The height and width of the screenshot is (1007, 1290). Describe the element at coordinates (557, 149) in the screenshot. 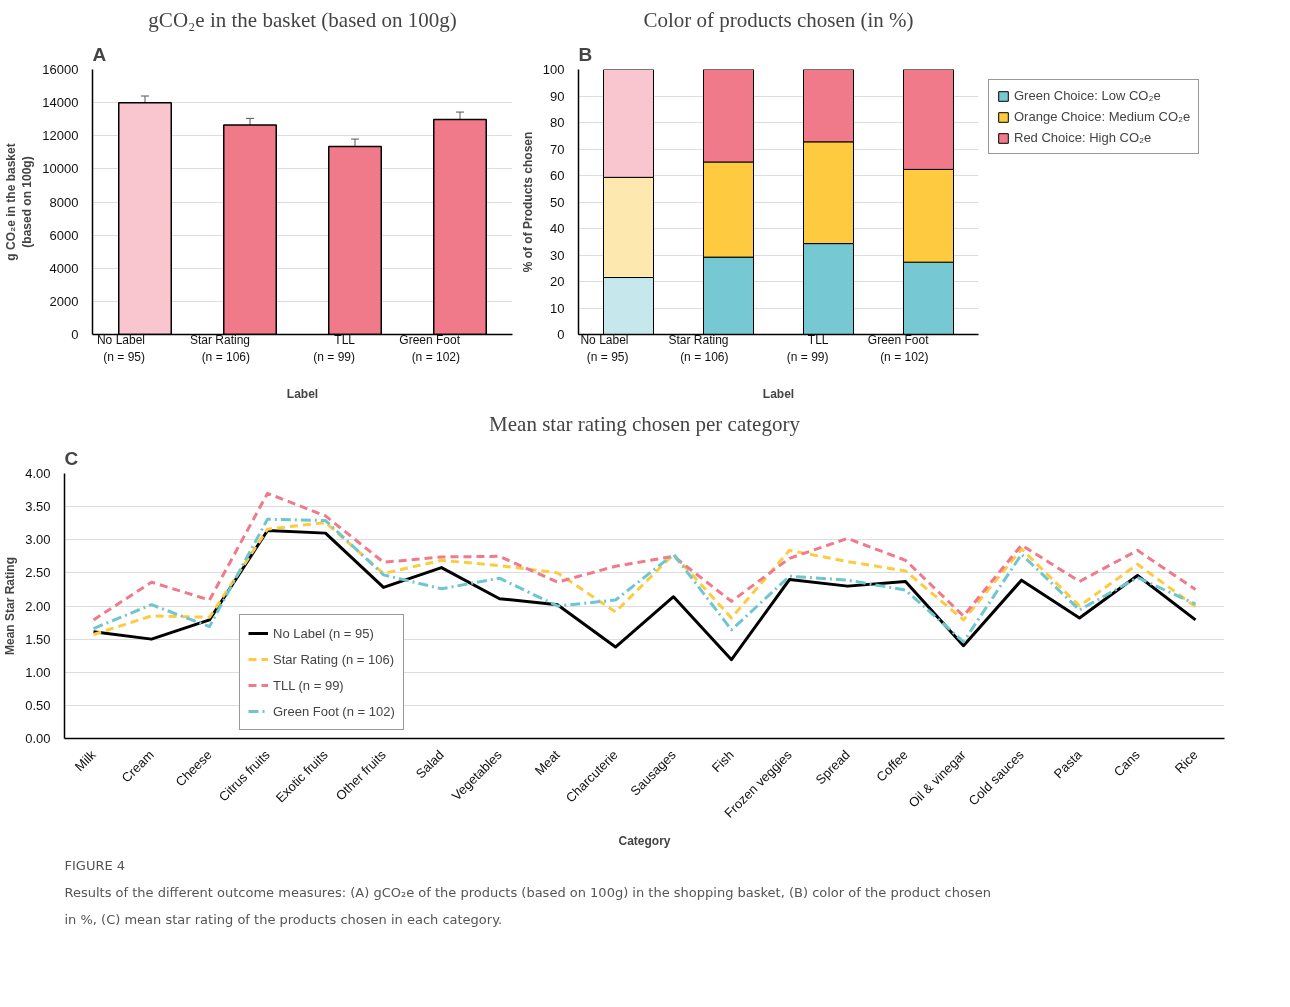

I see `y-tick-label: 70` at that location.